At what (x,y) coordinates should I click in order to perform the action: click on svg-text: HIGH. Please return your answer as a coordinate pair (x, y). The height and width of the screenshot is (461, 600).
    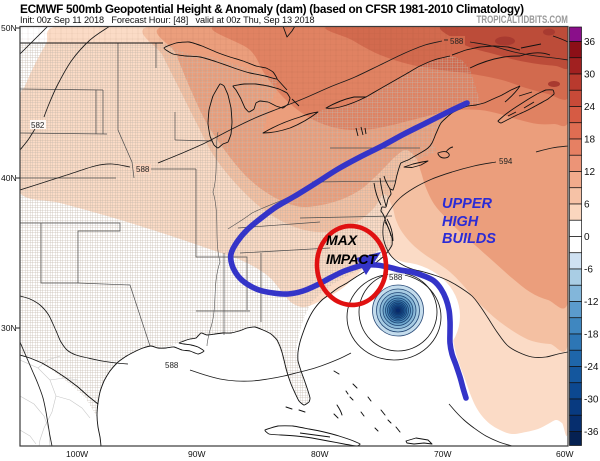
    Looking at the image, I should click on (460, 222).